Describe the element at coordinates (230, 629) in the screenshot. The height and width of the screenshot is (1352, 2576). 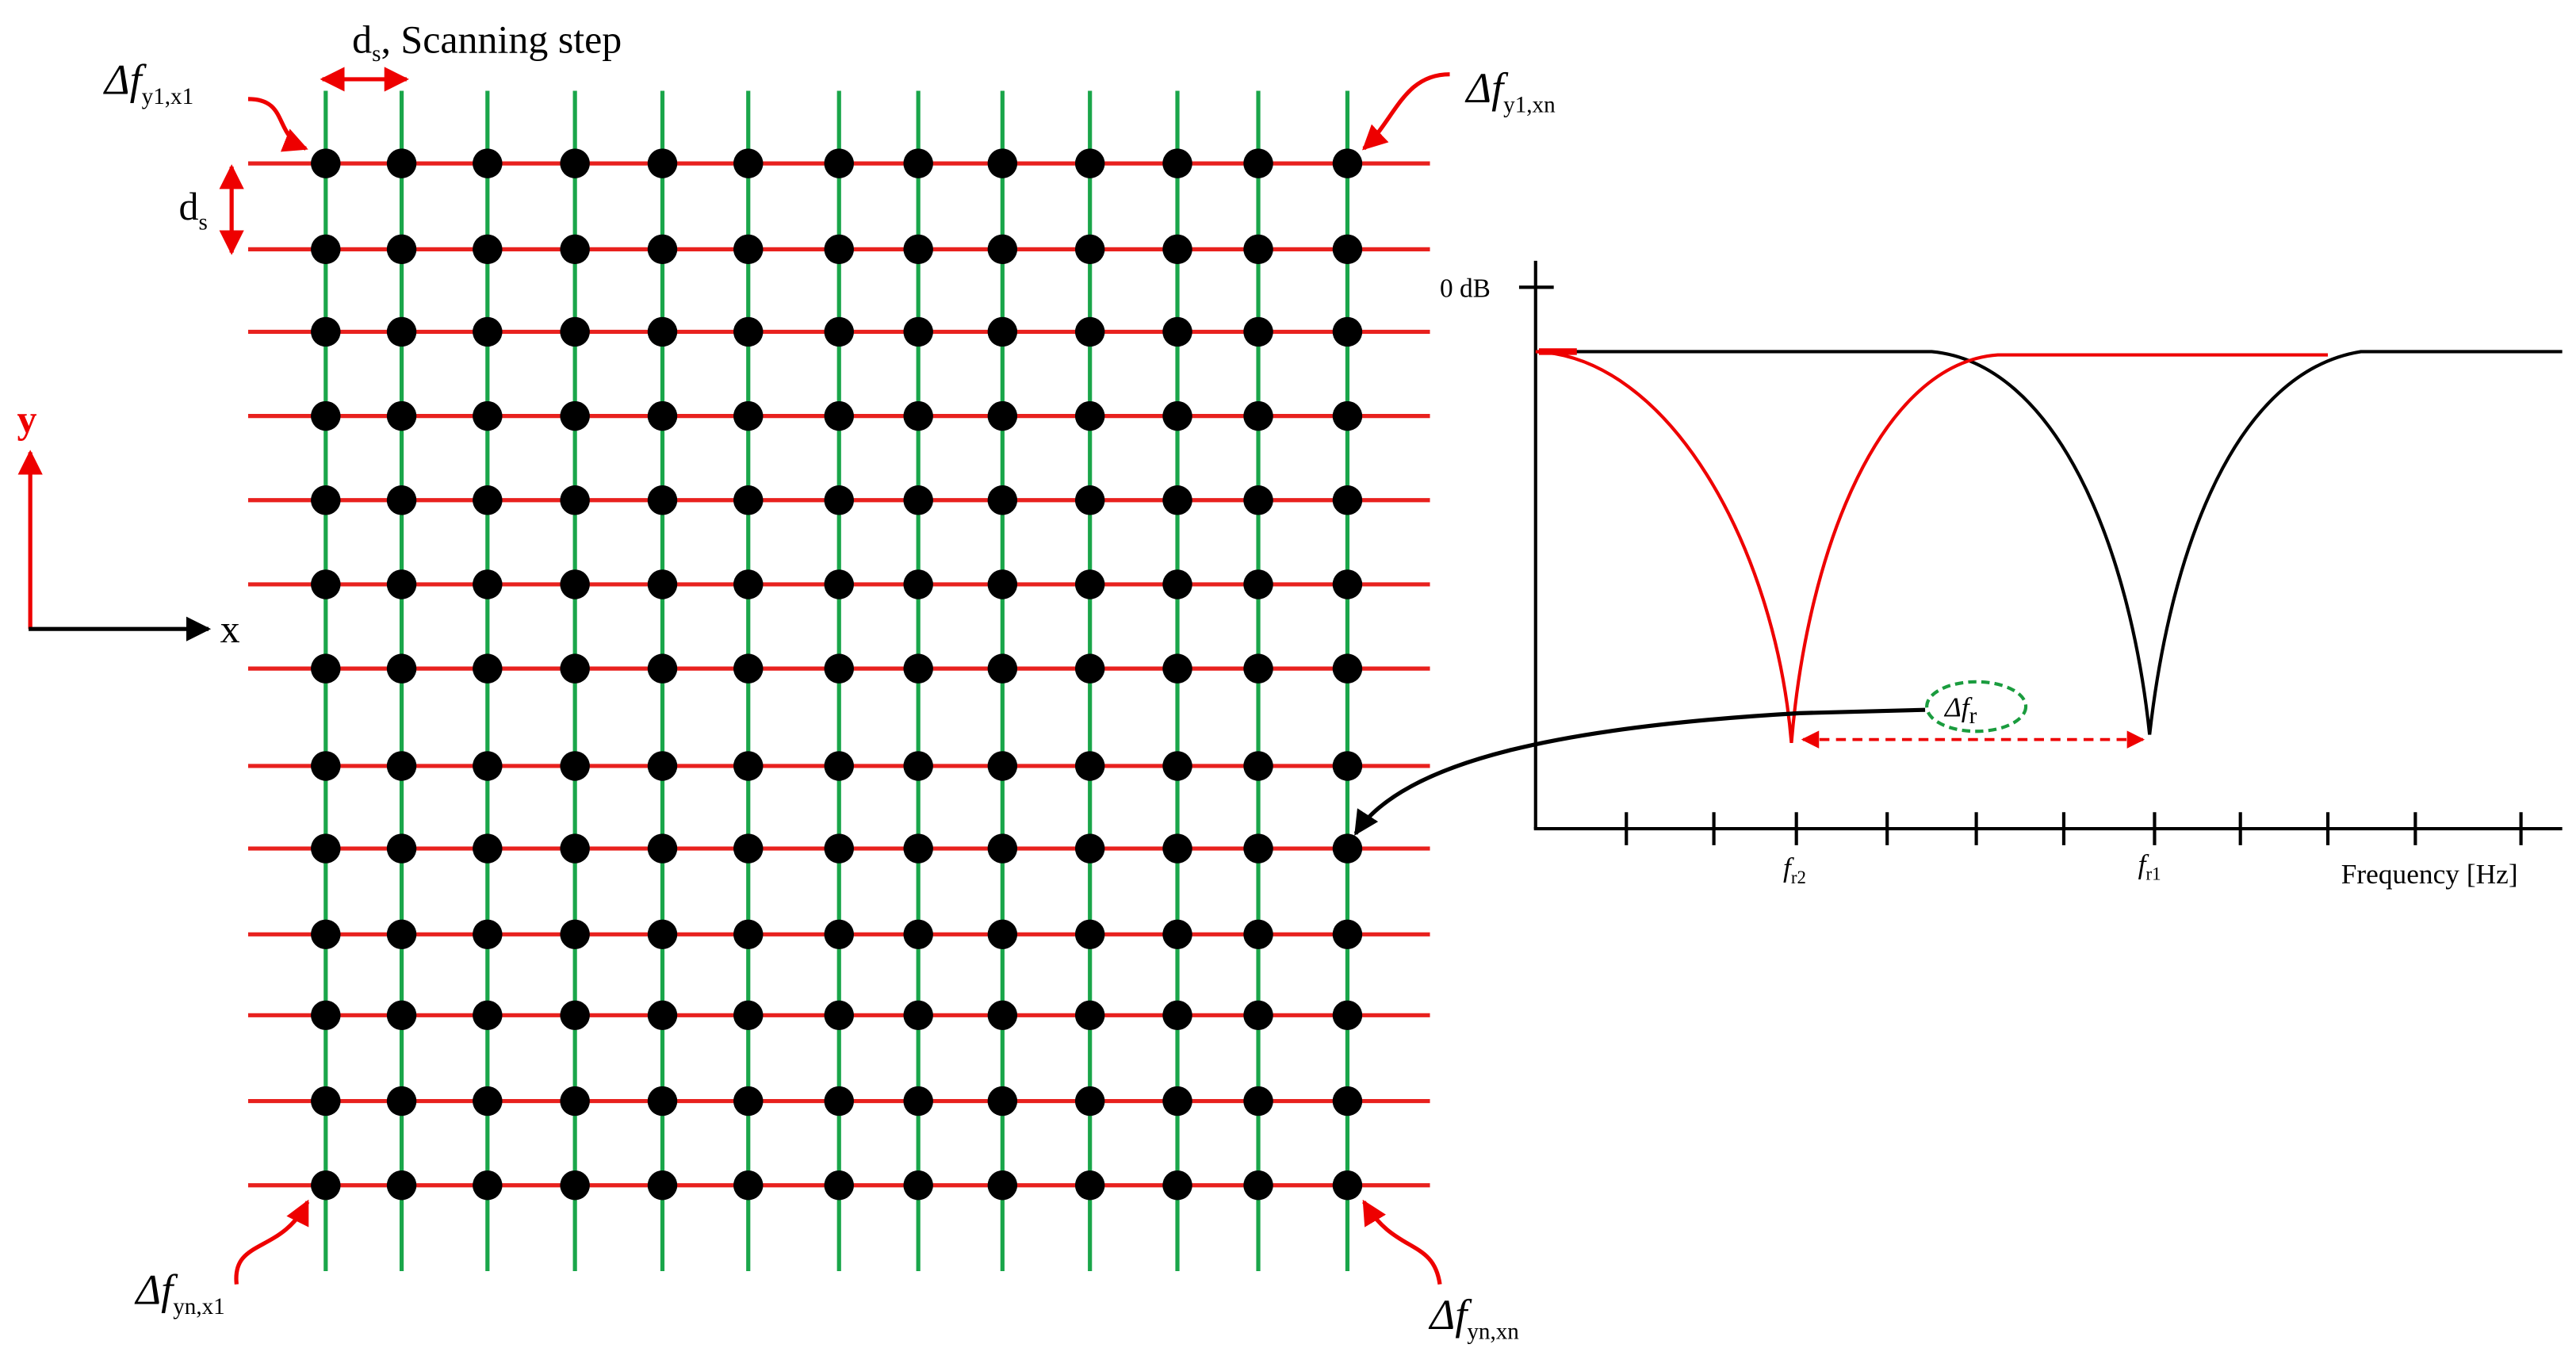
I see `x-axis-label: x` at that location.